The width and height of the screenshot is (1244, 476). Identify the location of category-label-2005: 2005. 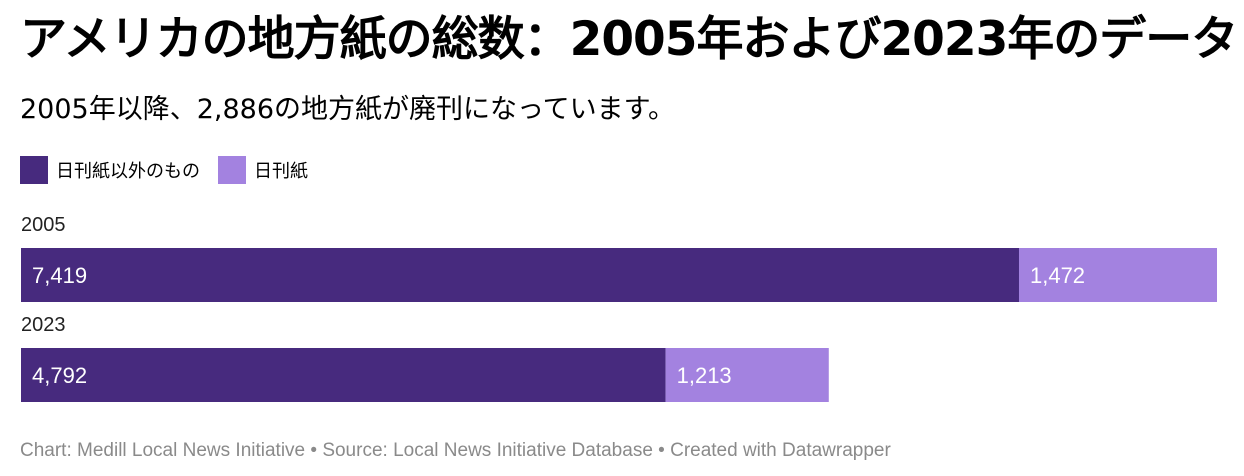
(43, 225).